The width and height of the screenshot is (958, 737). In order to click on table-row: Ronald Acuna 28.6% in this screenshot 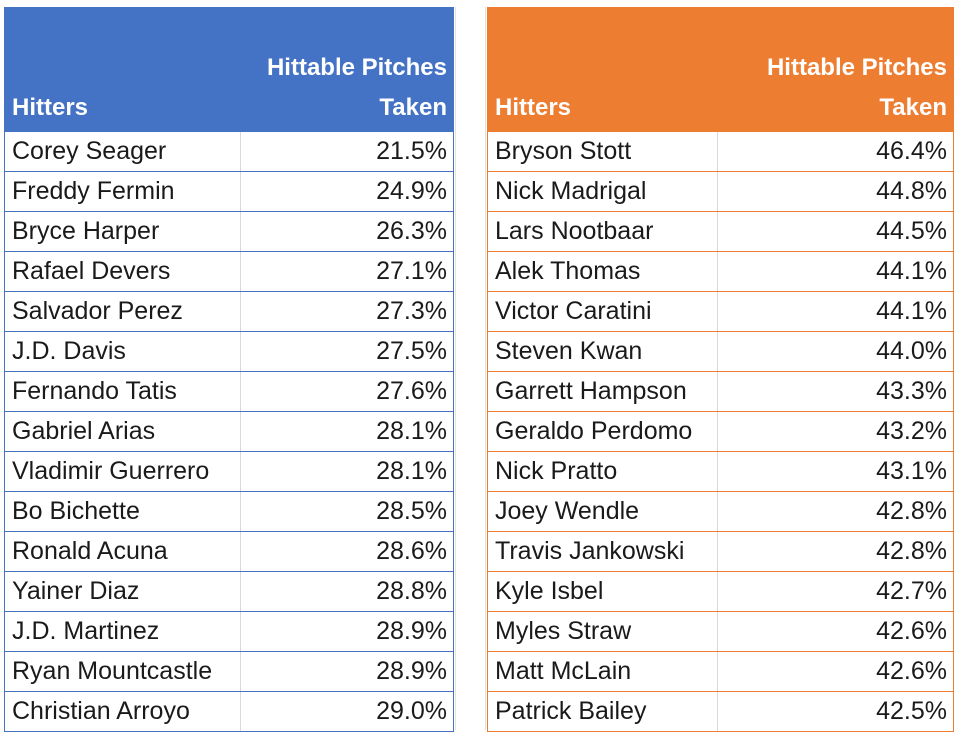, I will do `click(229, 551)`.